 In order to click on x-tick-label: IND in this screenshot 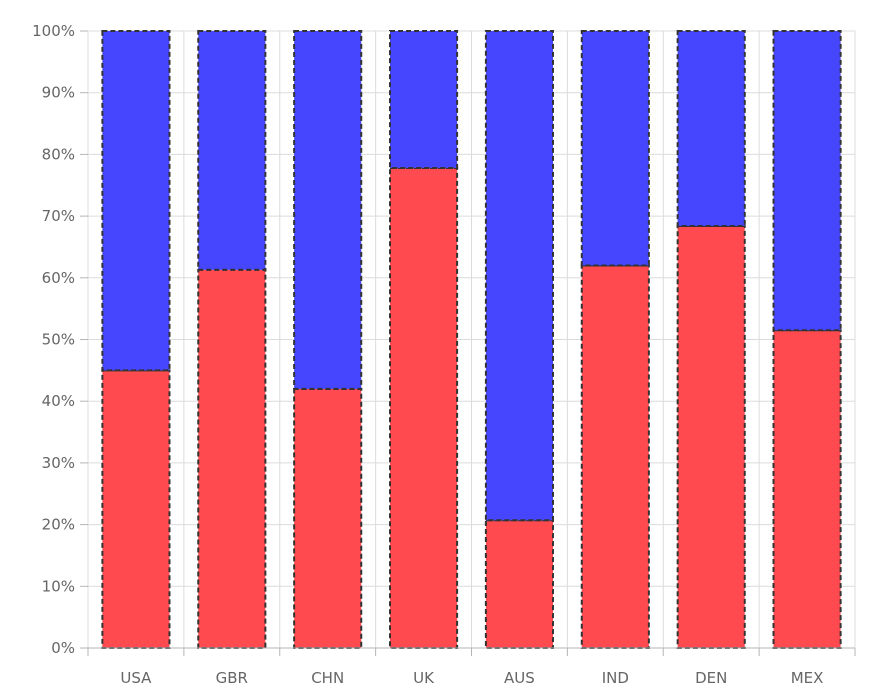, I will do `click(615, 678)`.